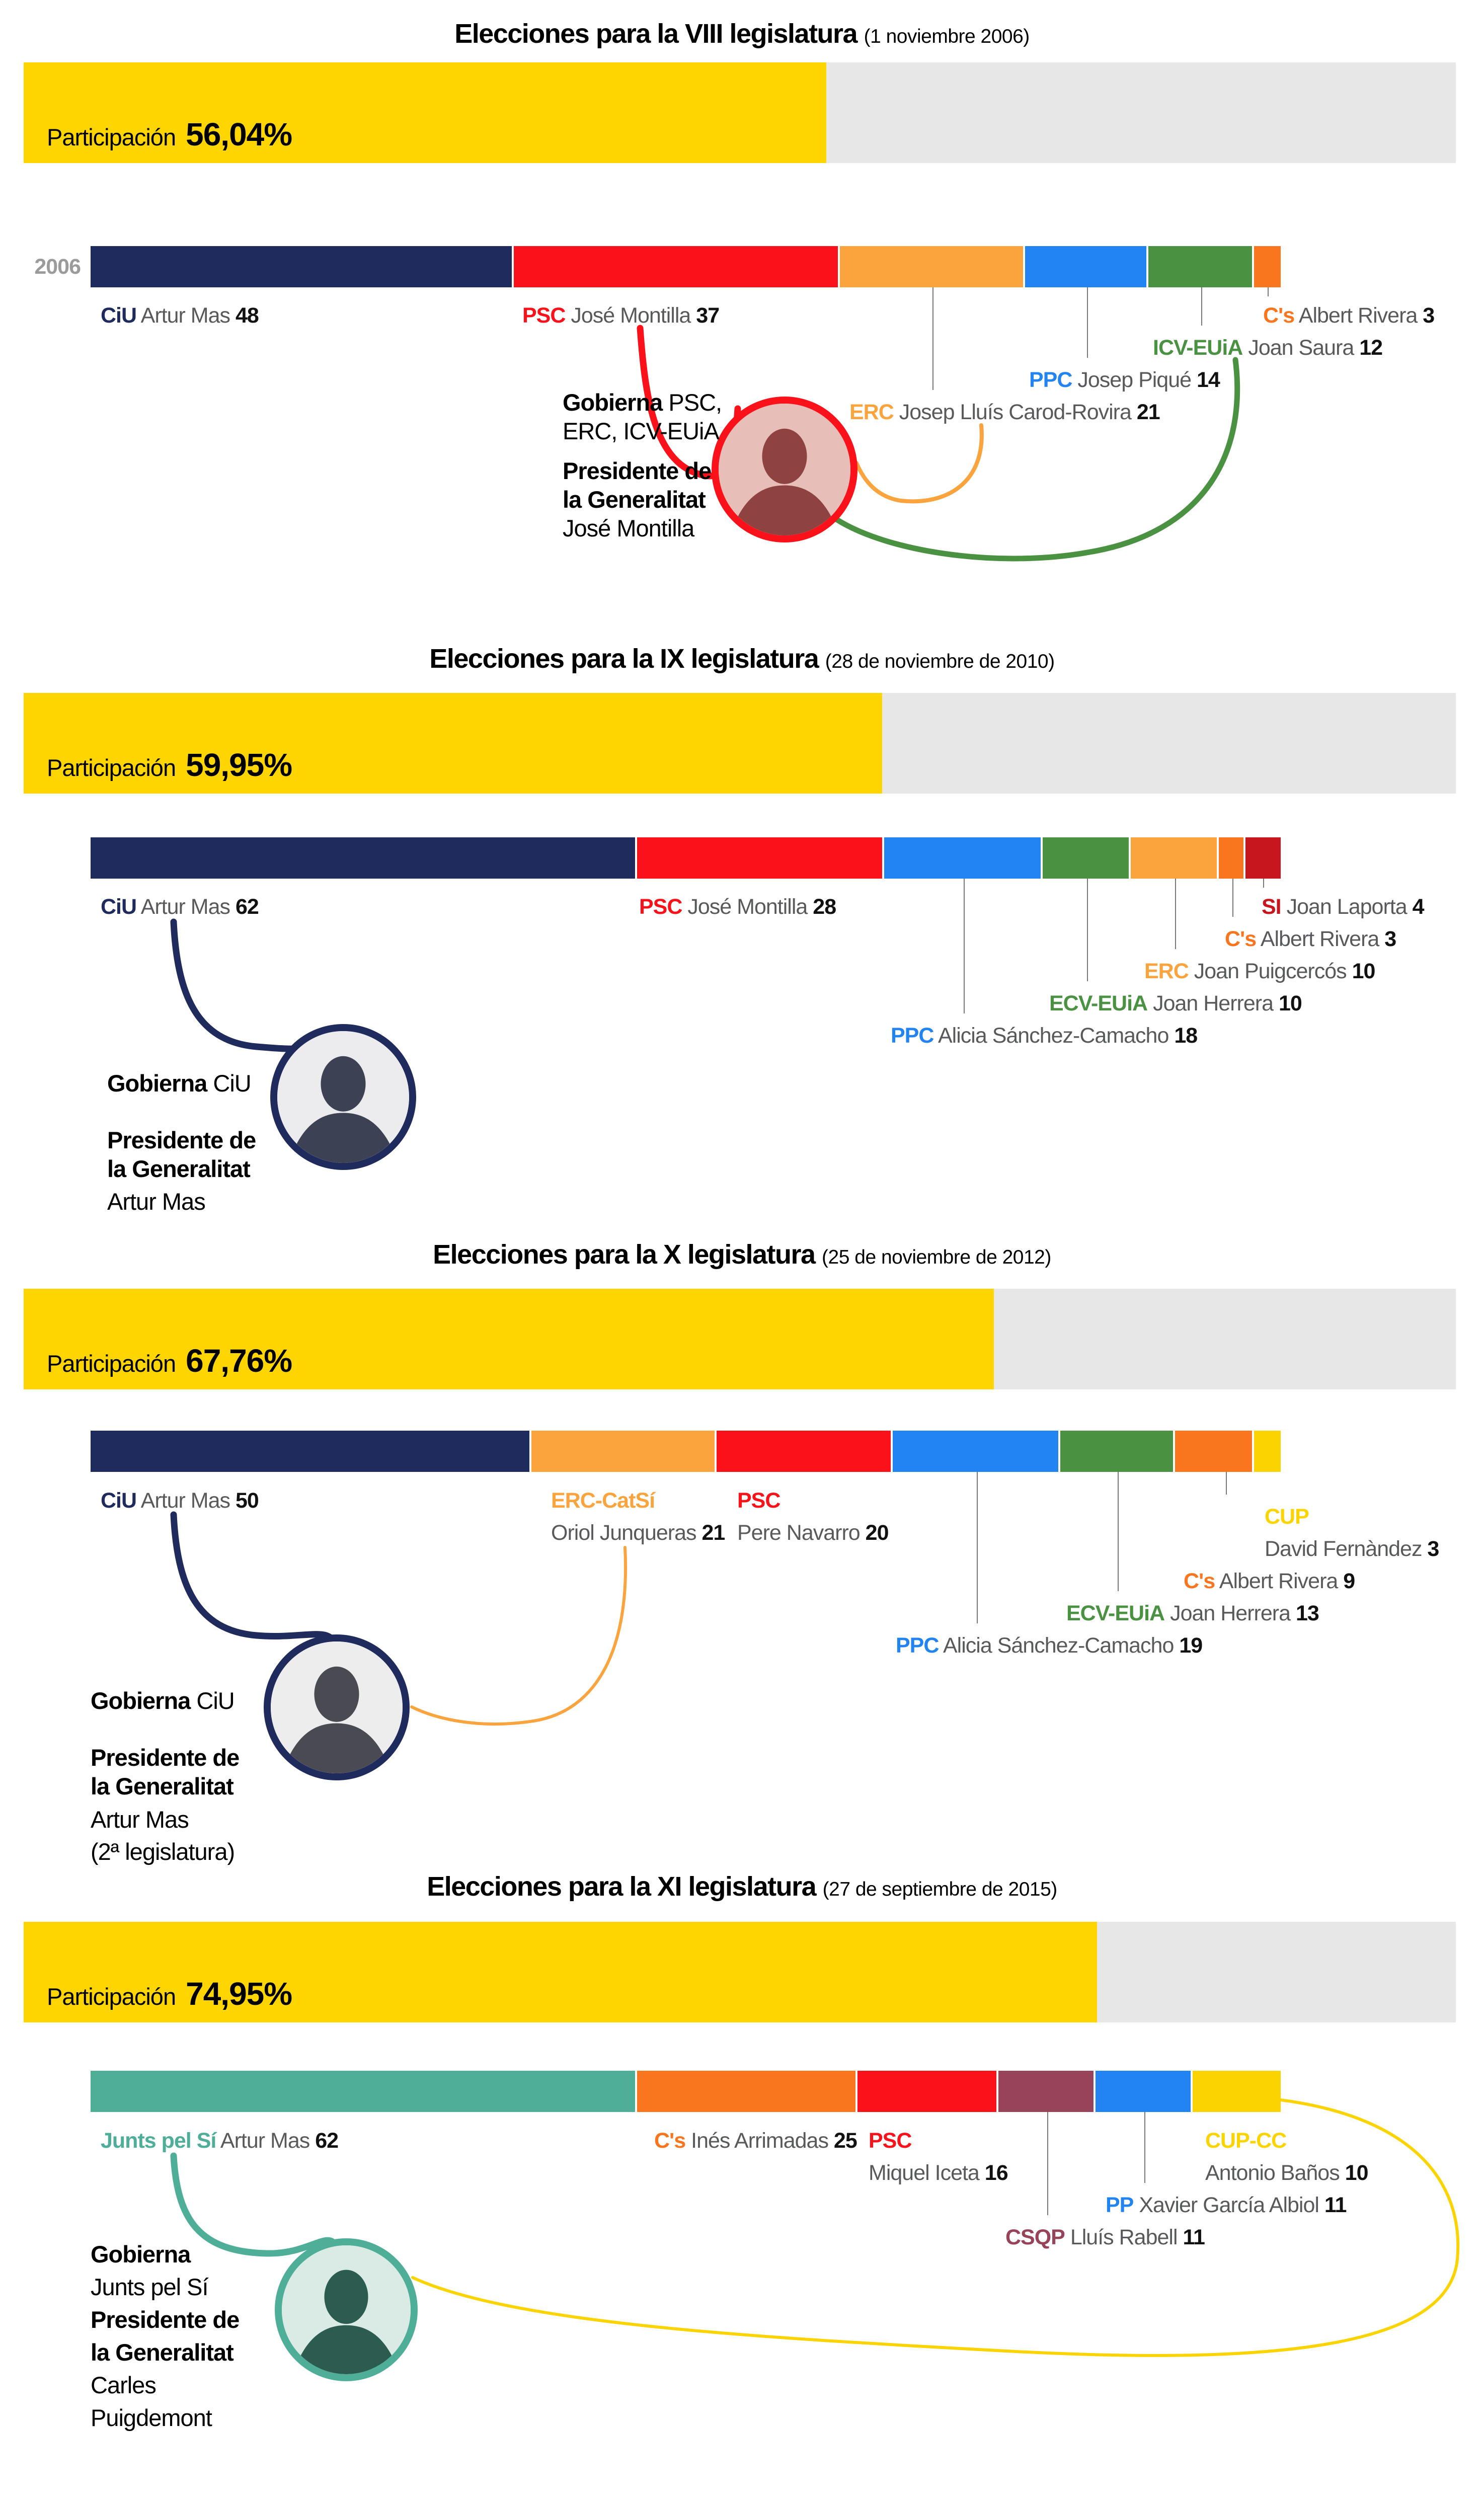 Image resolution: width=1484 pixels, height=2503 pixels. Describe the element at coordinates (813, 1517) in the screenshot. I see `party-label-psc: PSC Pere Navarro 20` at that location.